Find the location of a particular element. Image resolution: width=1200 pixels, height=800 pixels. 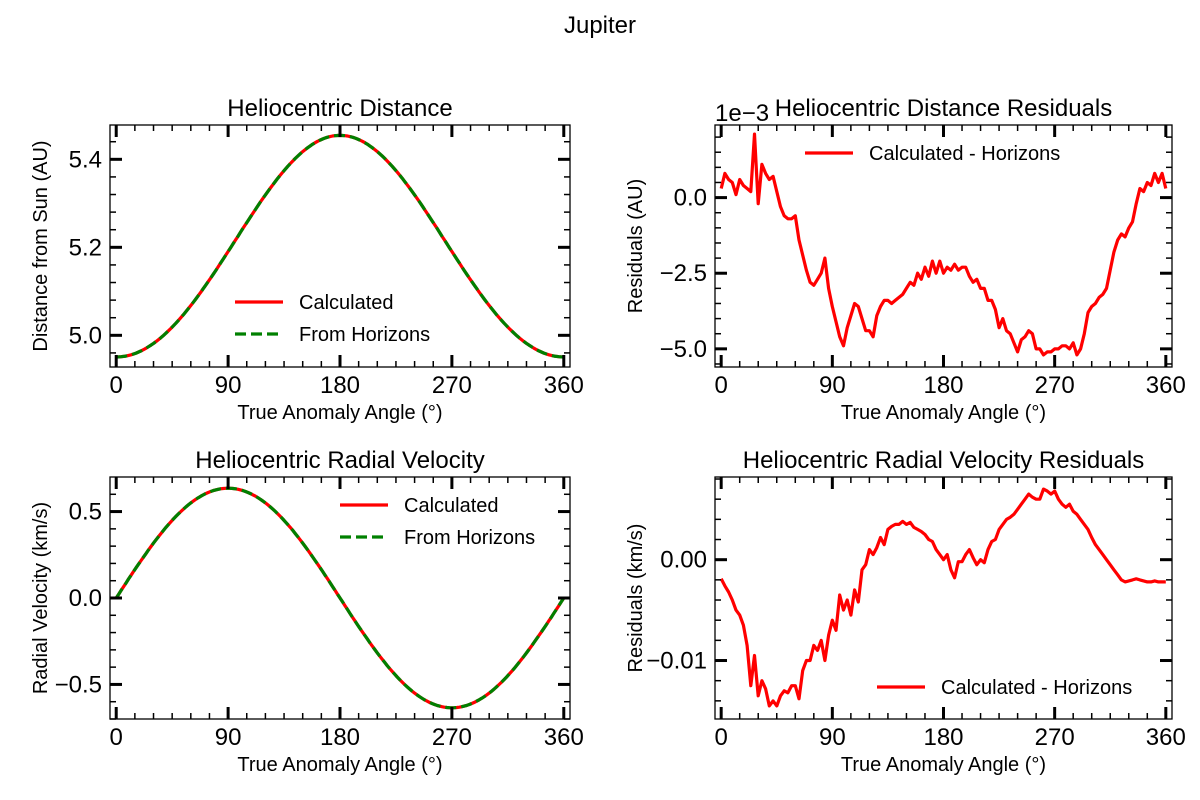

y-tick-label: 0.00 is located at coordinates (683, 560).